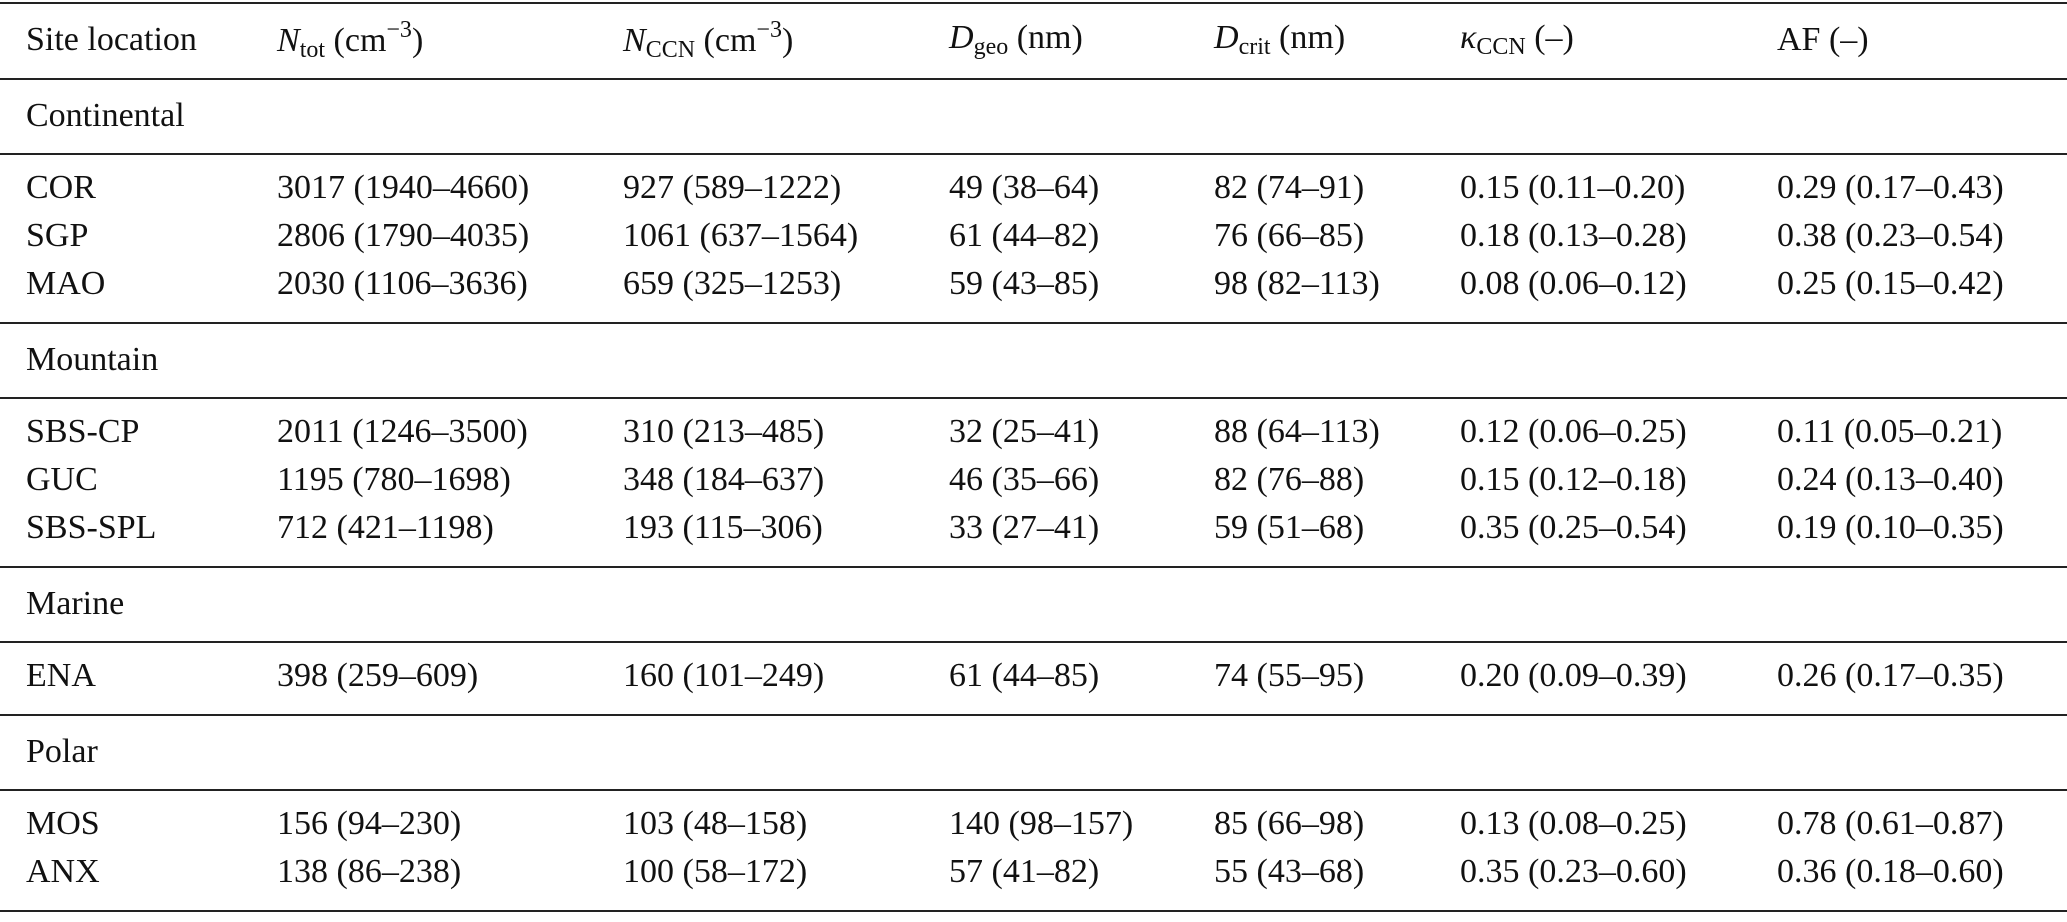 The image size is (2067, 922). What do you see at coordinates (724, 431) in the screenshot?
I see `table-cell: 310 (213–485)` at bounding box center [724, 431].